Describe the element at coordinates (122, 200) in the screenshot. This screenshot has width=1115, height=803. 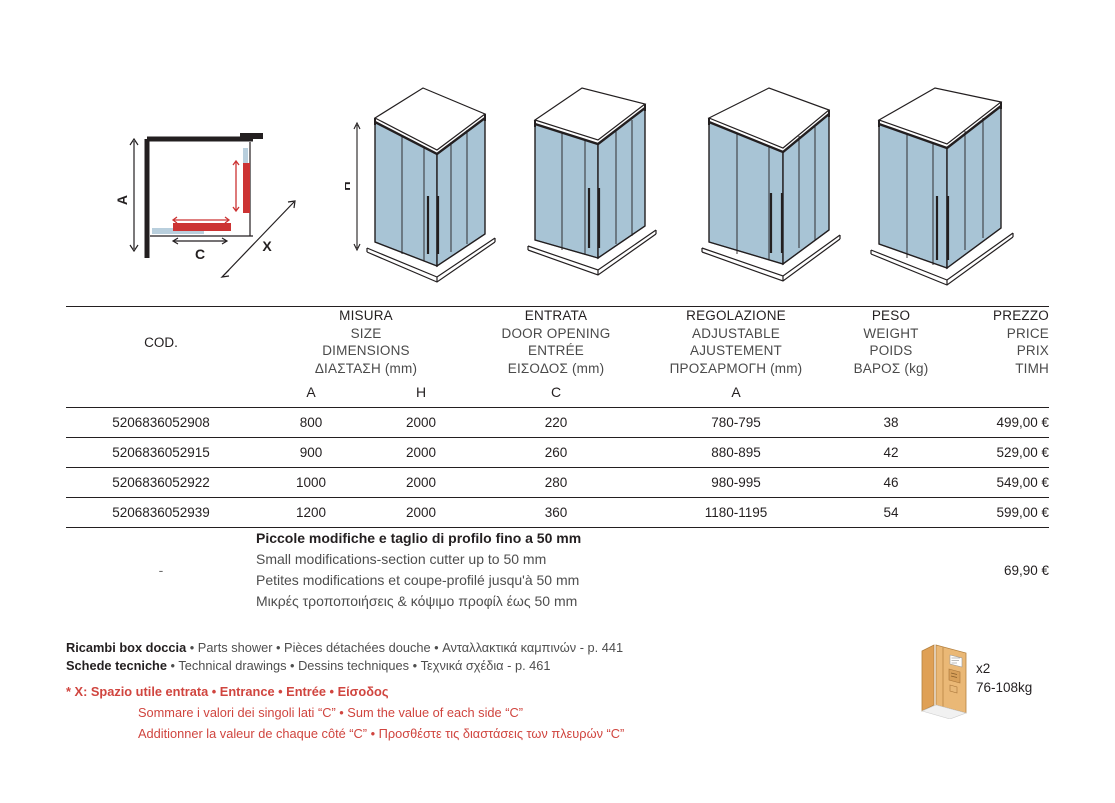
I see `plan-label-a: A` at that location.